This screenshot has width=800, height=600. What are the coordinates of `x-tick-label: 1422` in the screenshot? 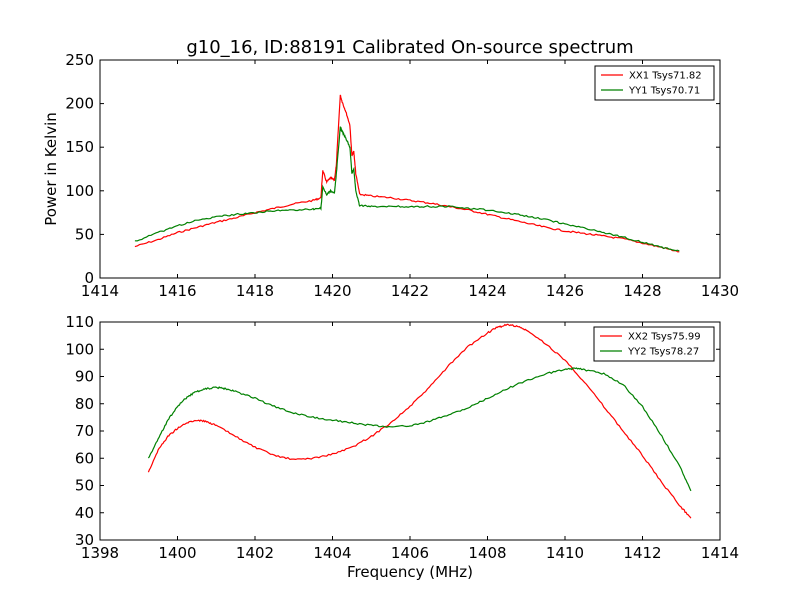 It's located at (410, 291).